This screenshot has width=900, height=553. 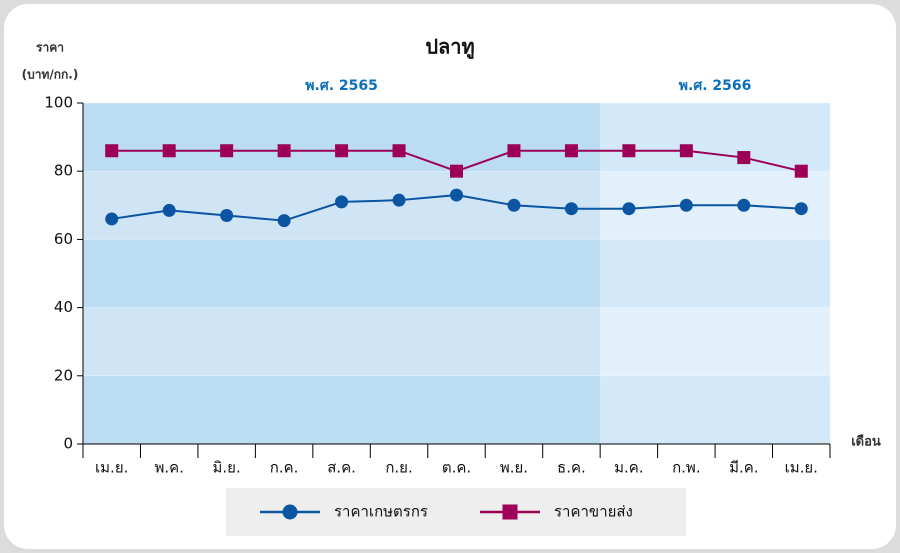 What do you see at coordinates (449, 48) in the screenshot?
I see `chart-title: ปลาทู` at bounding box center [449, 48].